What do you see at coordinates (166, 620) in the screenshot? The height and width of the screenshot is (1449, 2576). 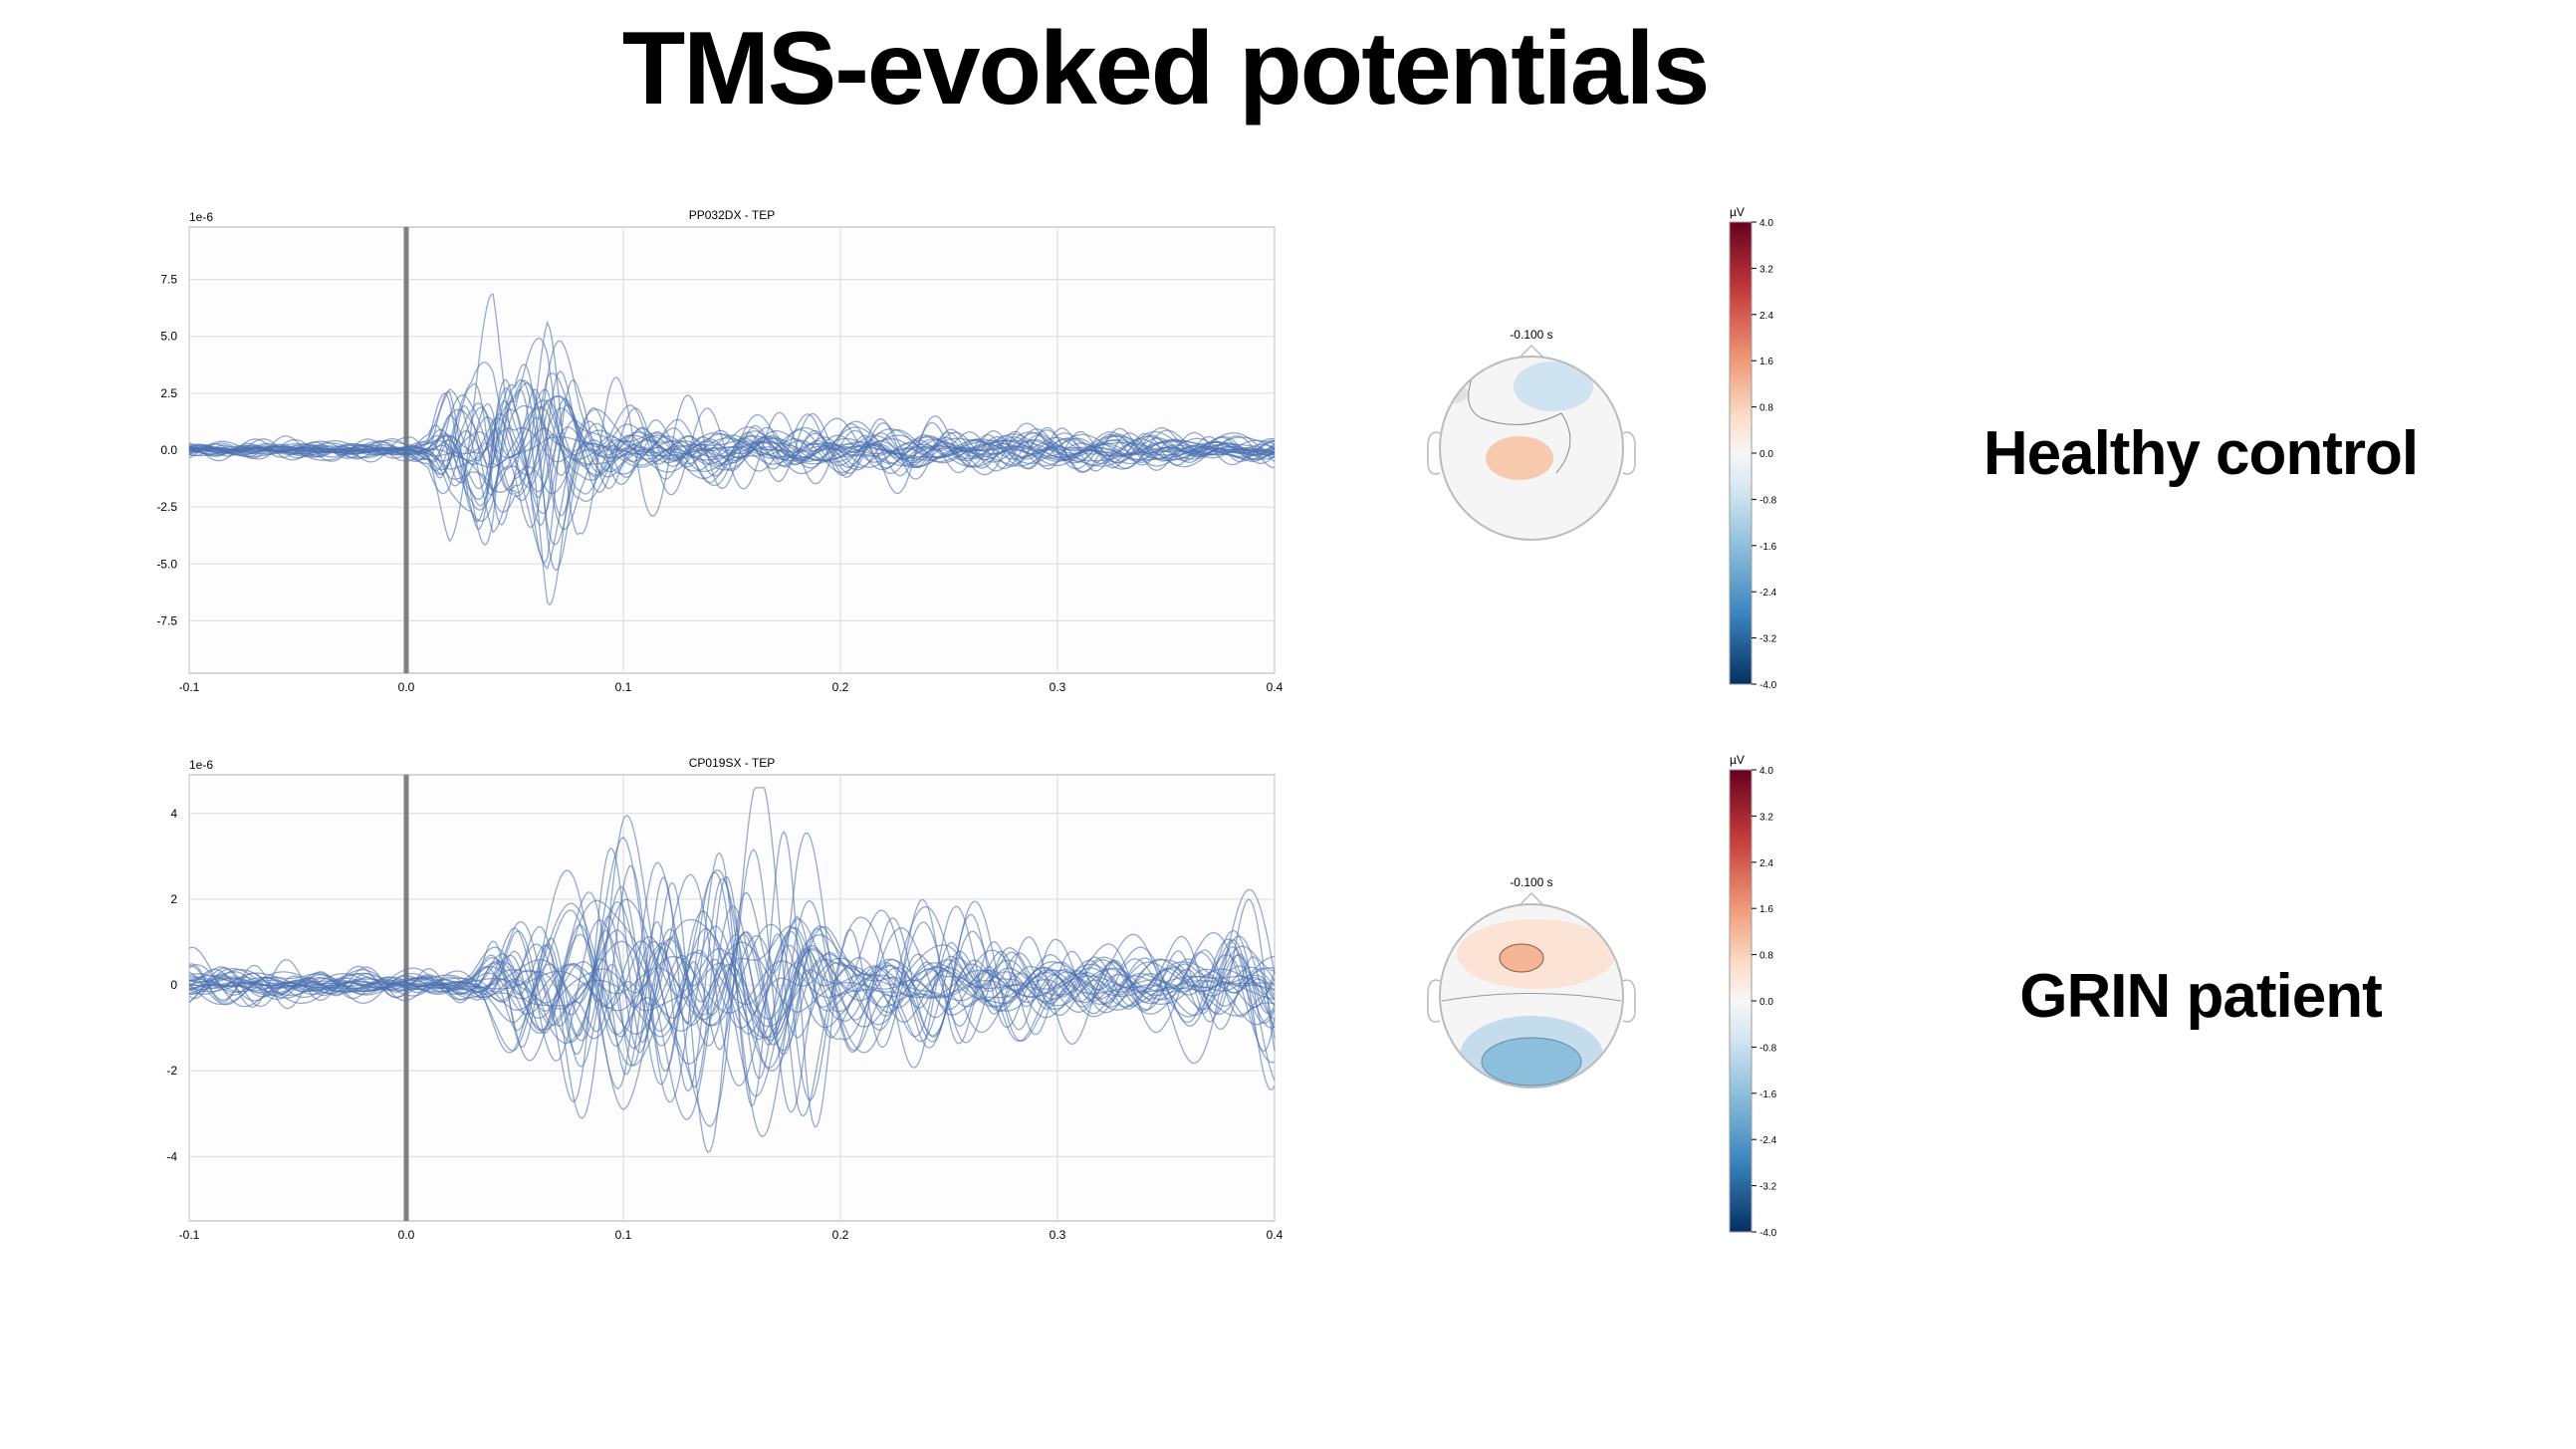 I see `y-tick-label: -7.5` at bounding box center [166, 620].